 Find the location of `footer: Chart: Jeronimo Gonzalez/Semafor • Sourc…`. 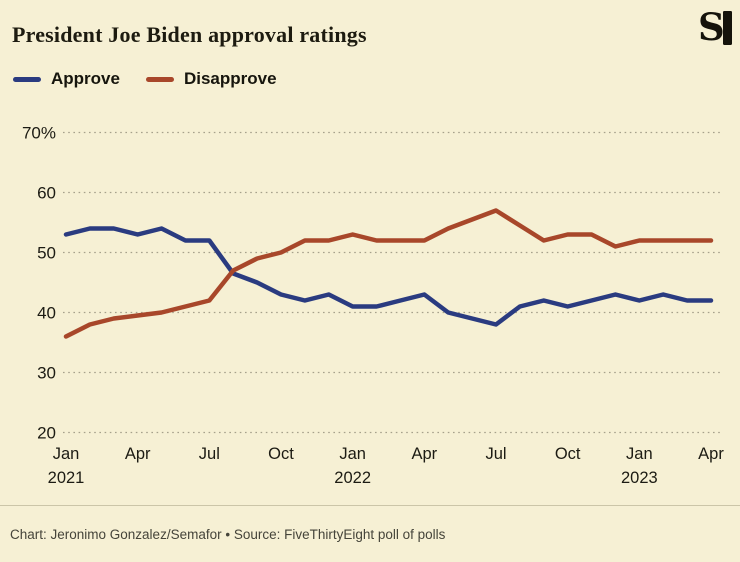

footer: Chart: Jeronimo Gonzalez/Semafor • Sourc… is located at coordinates (370, 533).